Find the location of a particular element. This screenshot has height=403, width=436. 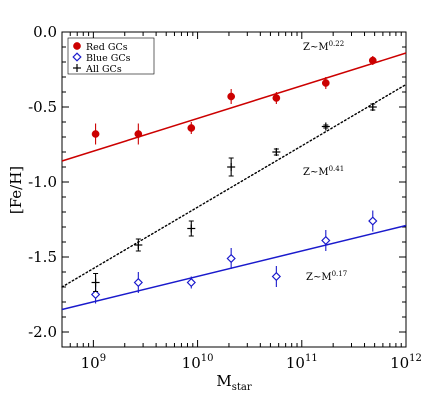

y-tick-label: 0.0 is located at coordinates (45, 32).